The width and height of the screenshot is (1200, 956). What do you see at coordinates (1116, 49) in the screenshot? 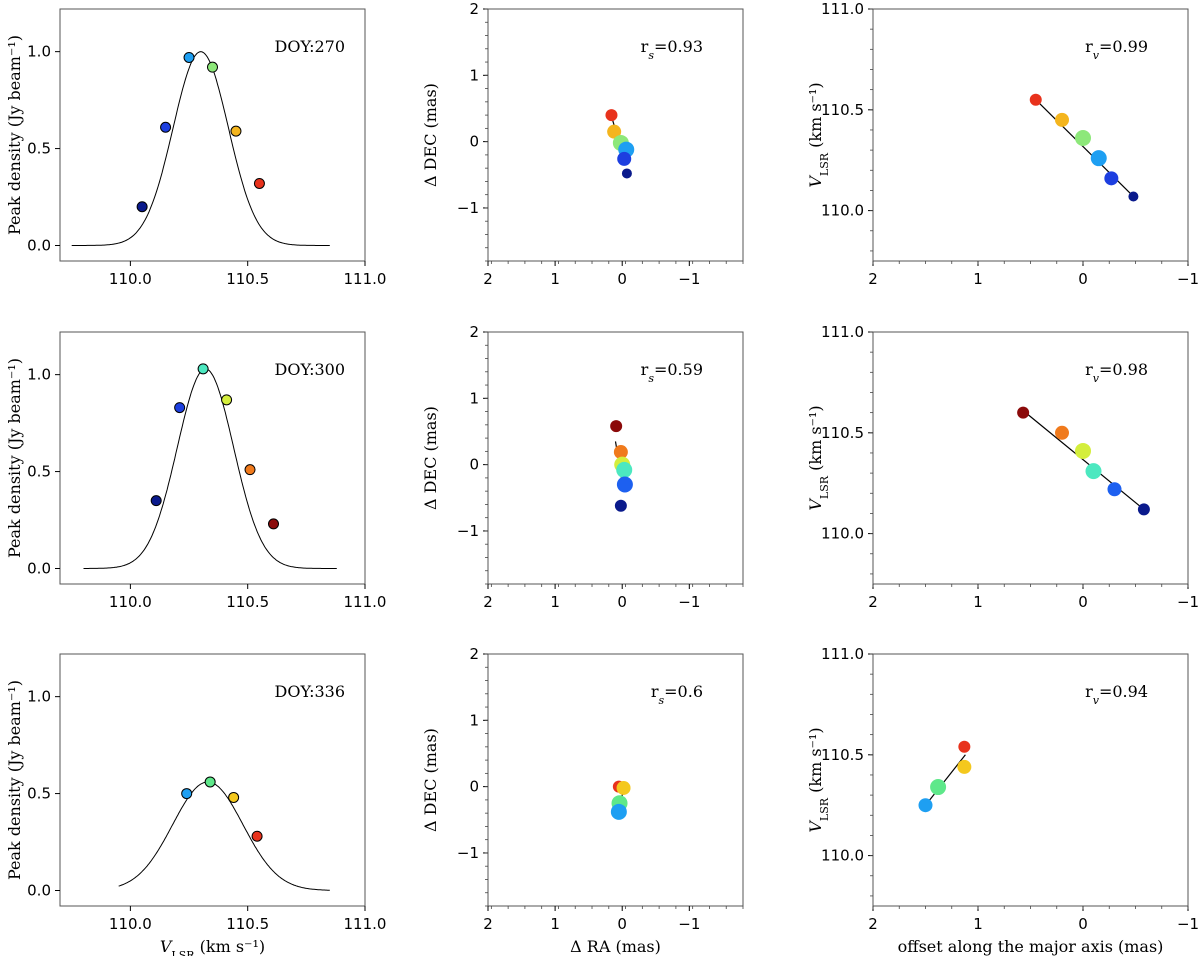
I see `panel-annotation: rv=0.99` at bounding box center [1116, 49].